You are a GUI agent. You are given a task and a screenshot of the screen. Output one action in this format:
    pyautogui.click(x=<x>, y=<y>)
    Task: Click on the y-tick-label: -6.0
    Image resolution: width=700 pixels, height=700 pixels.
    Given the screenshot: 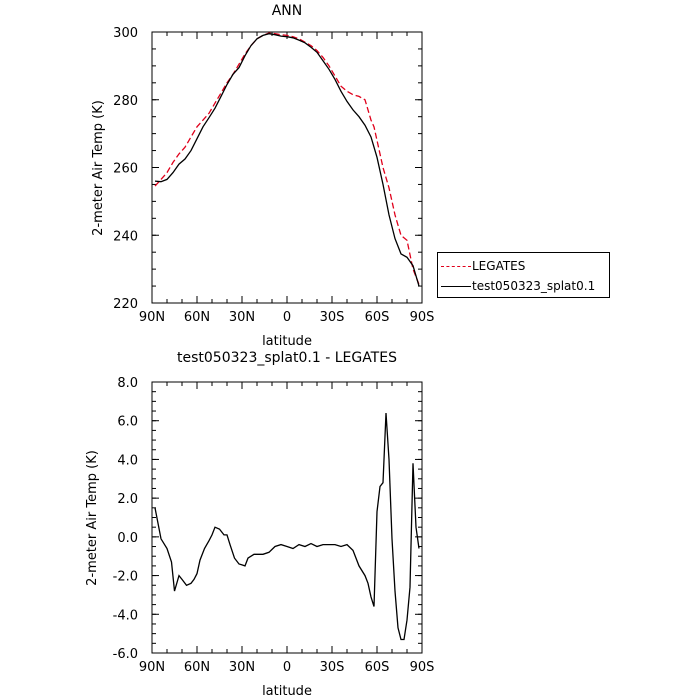 What is the action you would take?
    pyautogui.click(x=125, y=654)
    